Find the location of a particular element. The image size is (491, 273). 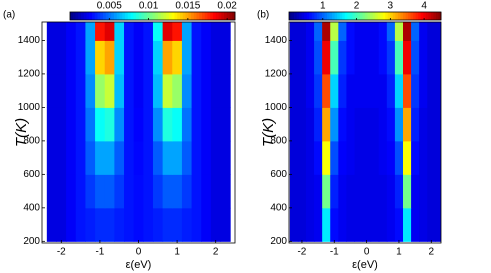

y-tick-label: 1200 is located at coordinates (29, 74).